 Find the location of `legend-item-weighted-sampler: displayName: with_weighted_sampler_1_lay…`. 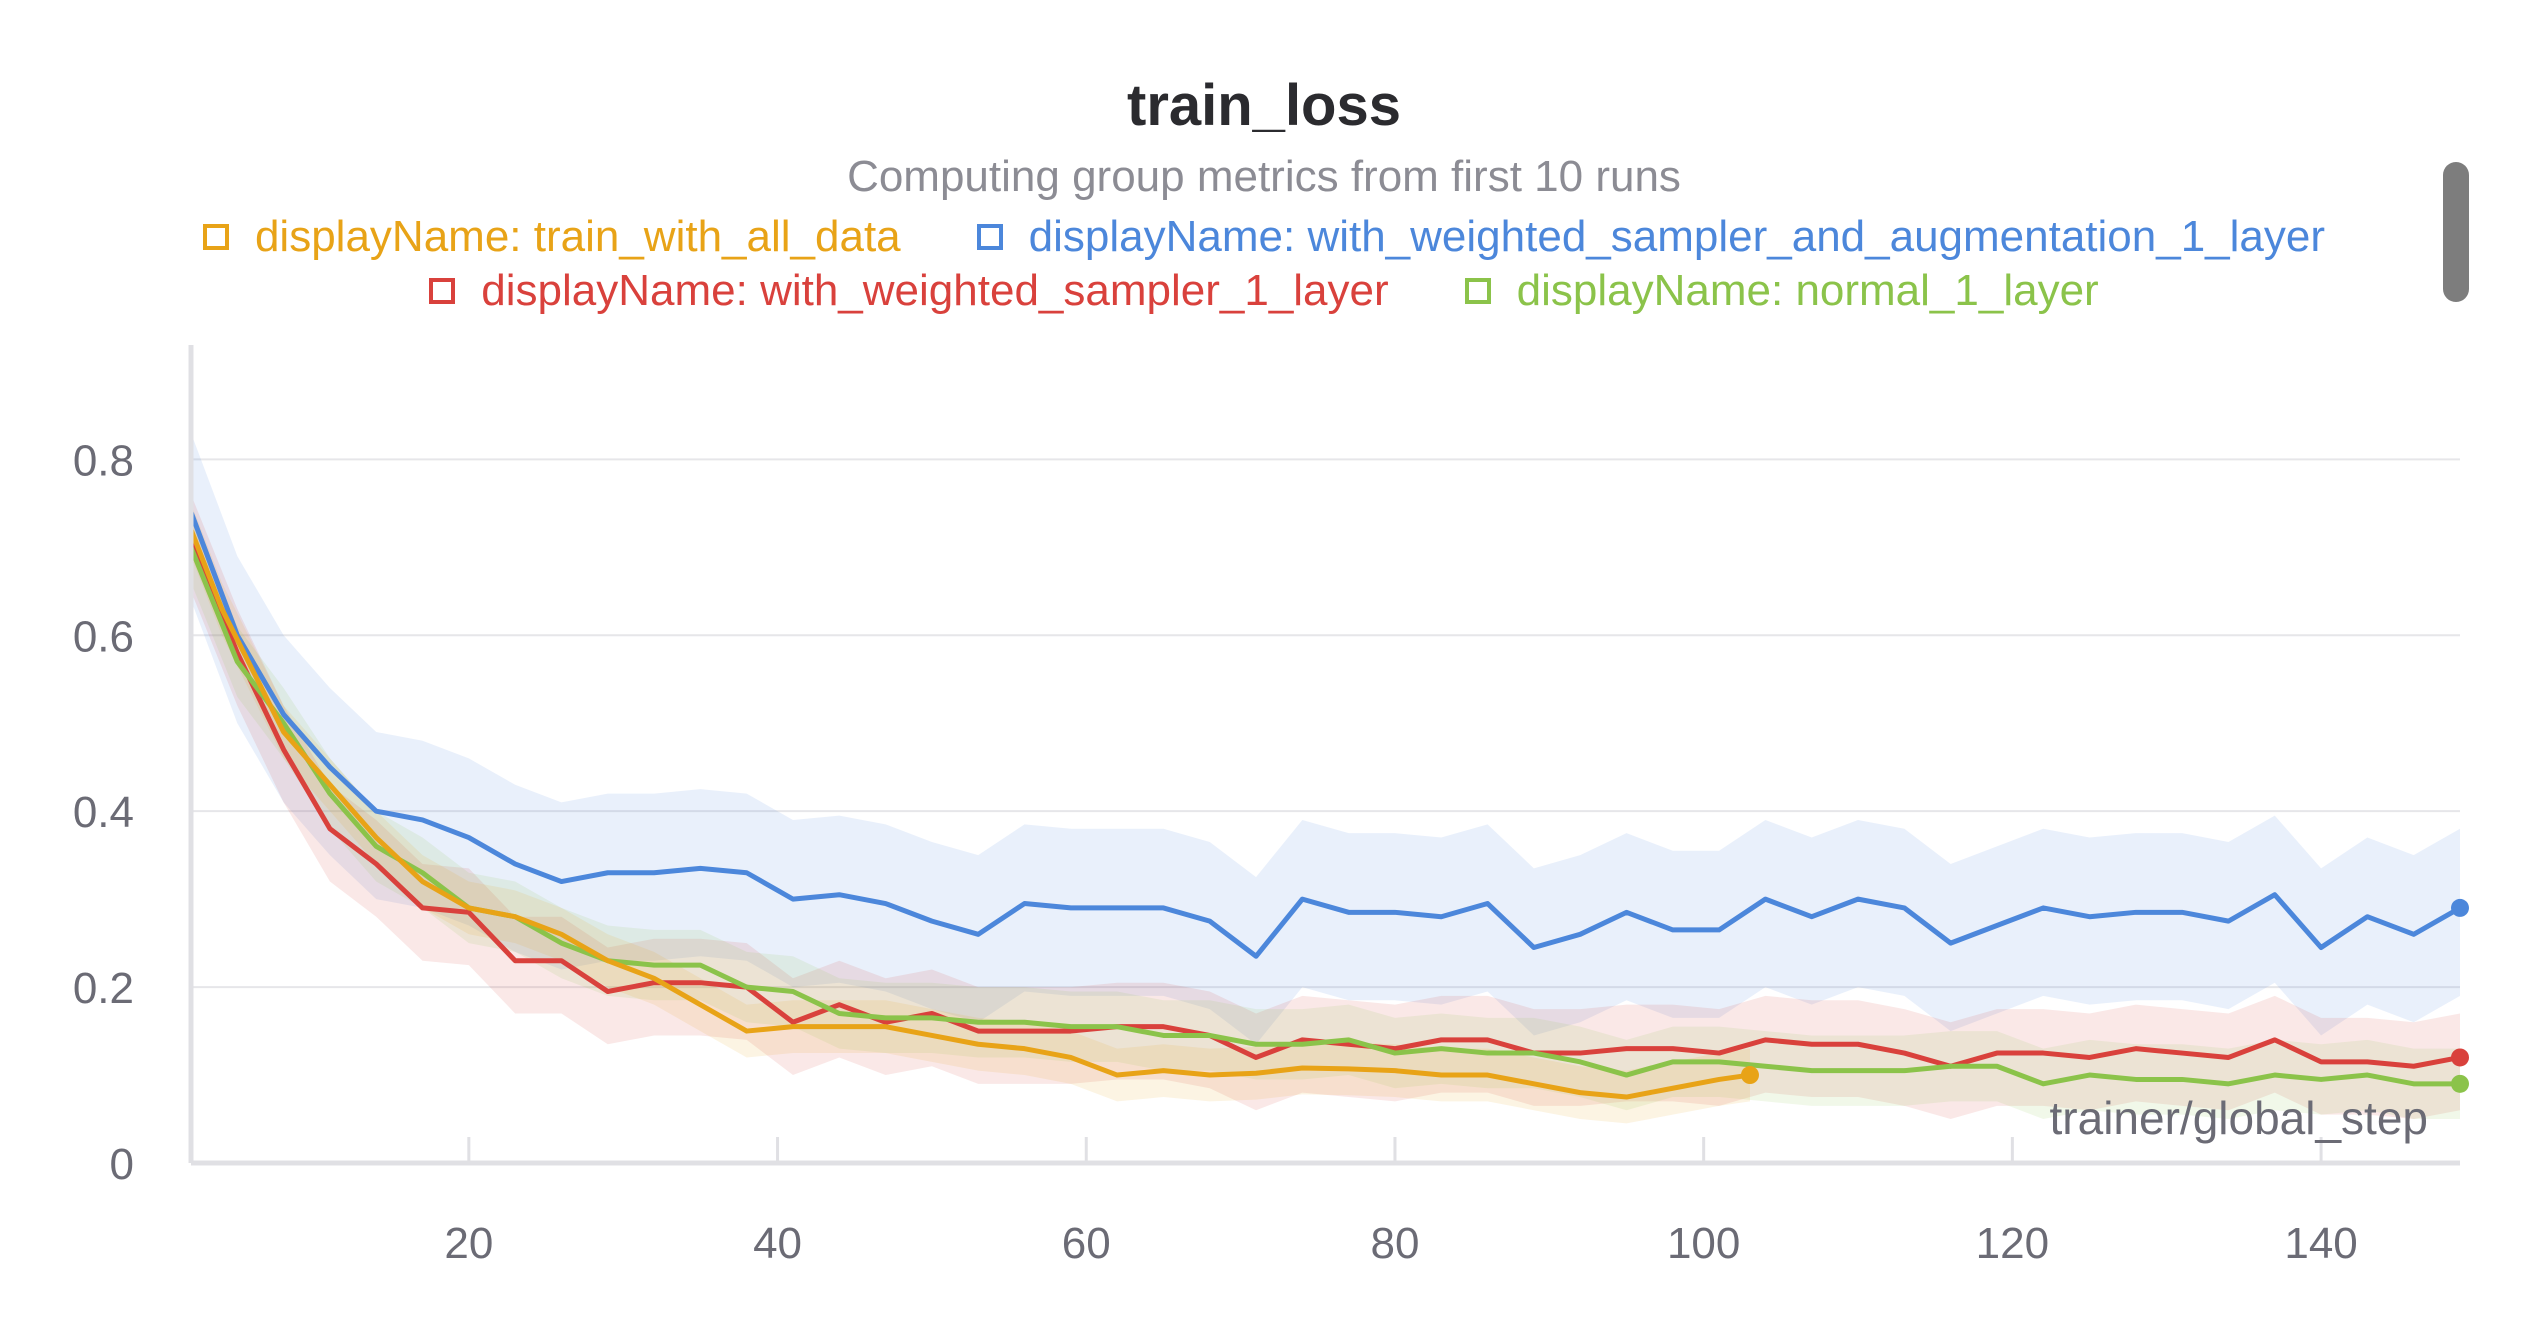

legend-item-weighted-sampler: displayName: with_weighted_sampler_1_lay… is located at coordinates (909, 291).